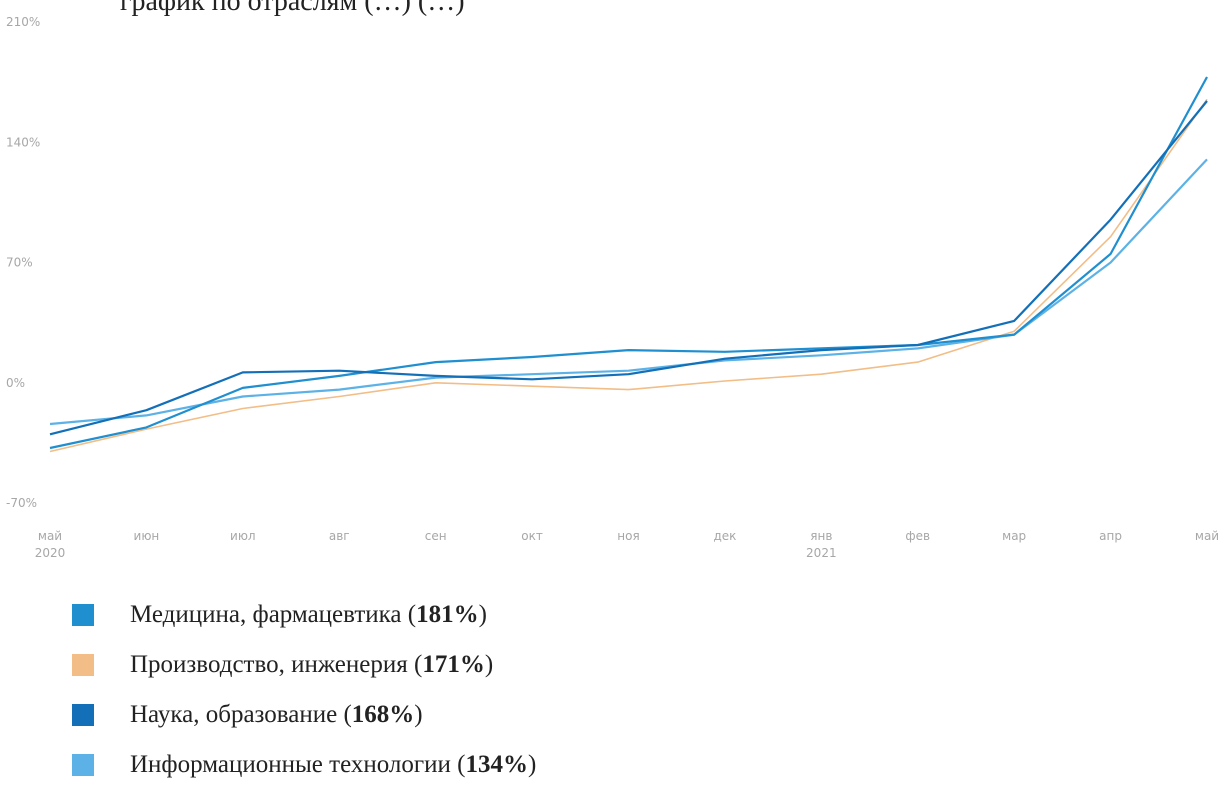 The height and width of the screenshot is (798, 1227). I want to click on legend-item: Производство, инженерия (171%), so click(304, 665).